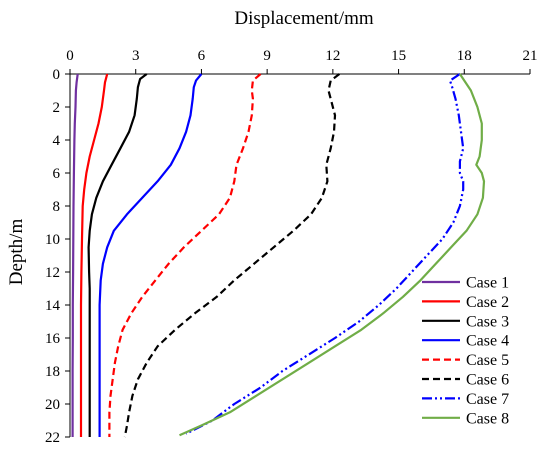 The image size is (550, 454). I want to click on legend-label-case-2: Case 2, so click(487, 302).